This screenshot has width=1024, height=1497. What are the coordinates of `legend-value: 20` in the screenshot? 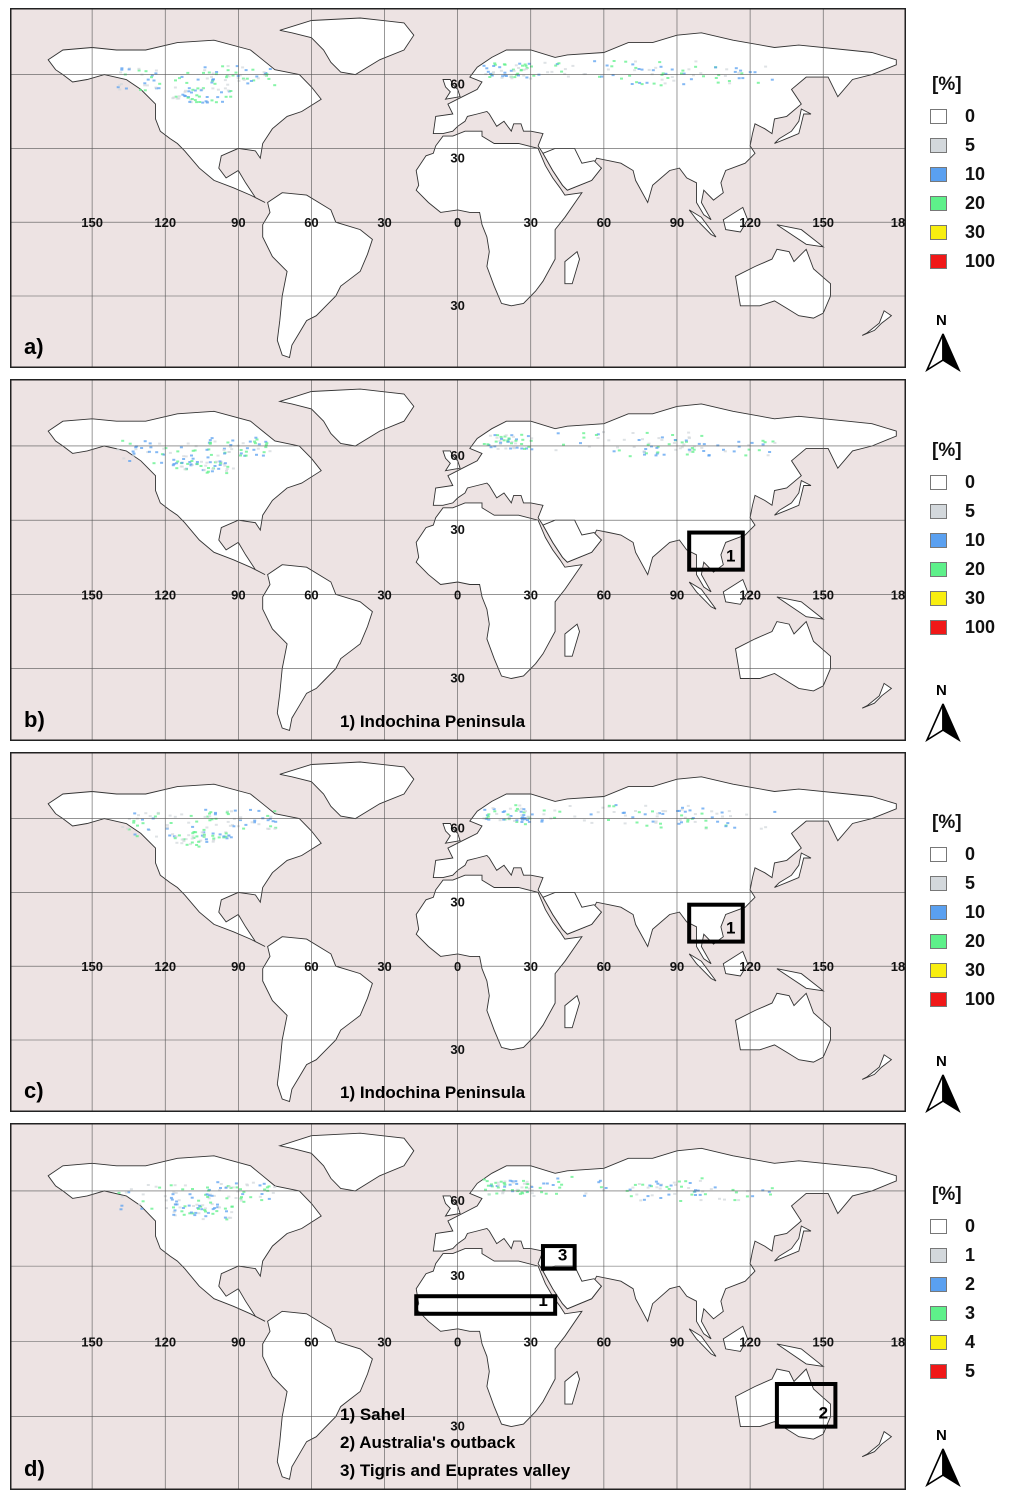 It's located at (975, 569).